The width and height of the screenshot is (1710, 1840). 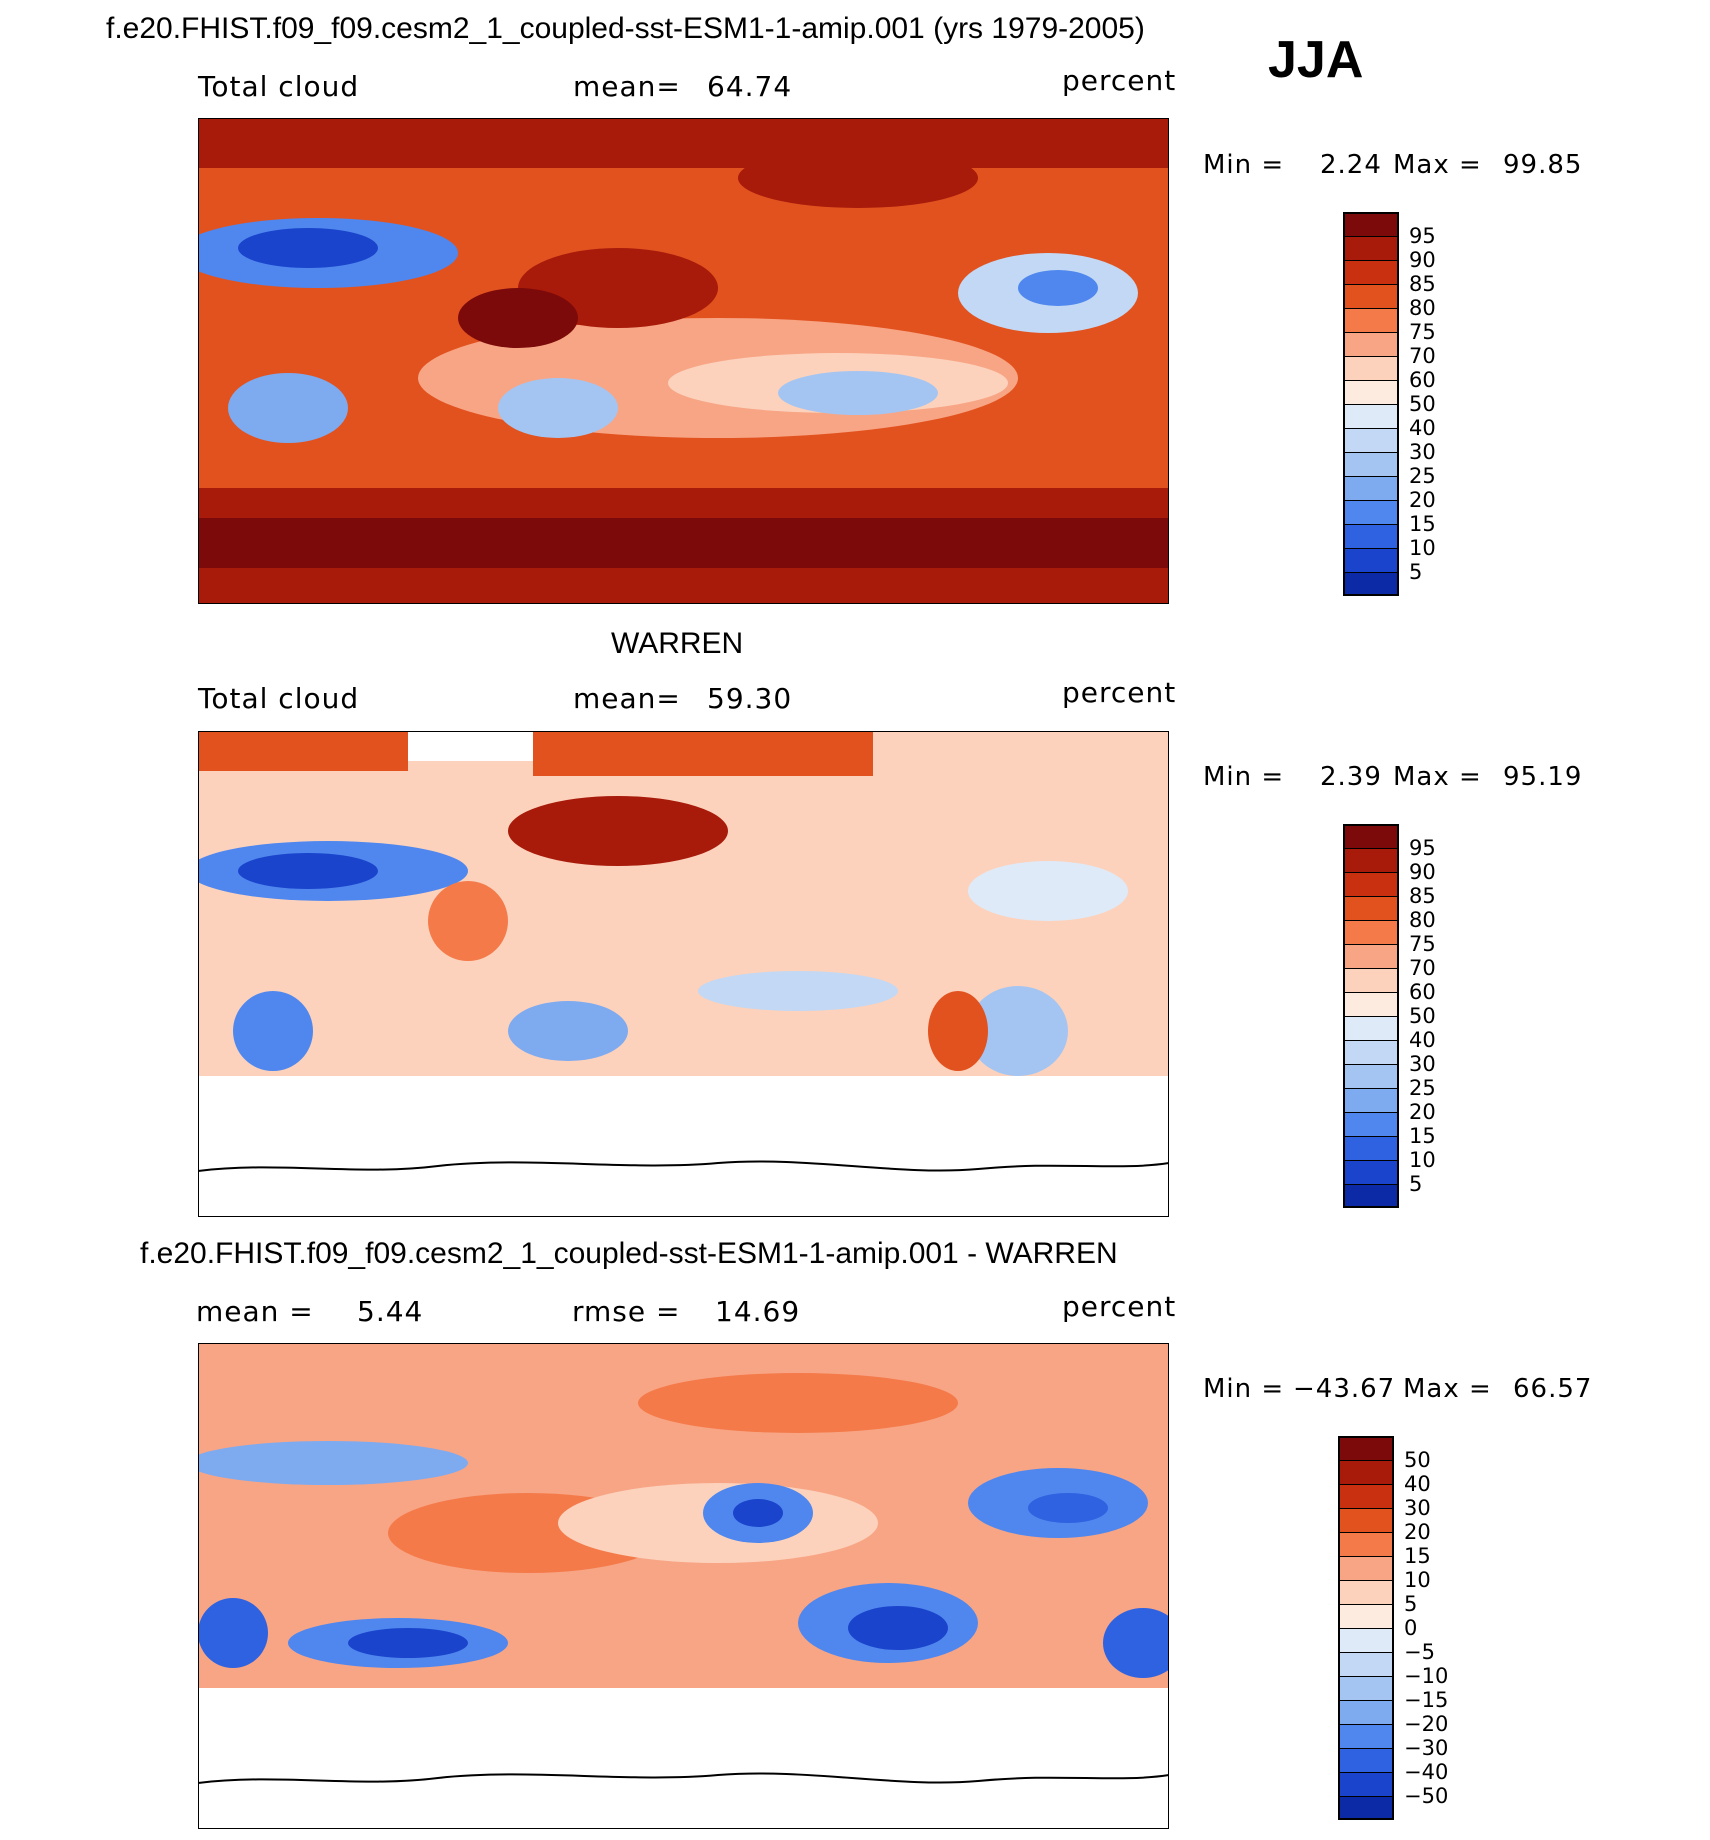 What do you see at coordinates (1119, 1306) in the screenshot?
I see `panel3-units: percent` at bounding box center [1119, 1306].